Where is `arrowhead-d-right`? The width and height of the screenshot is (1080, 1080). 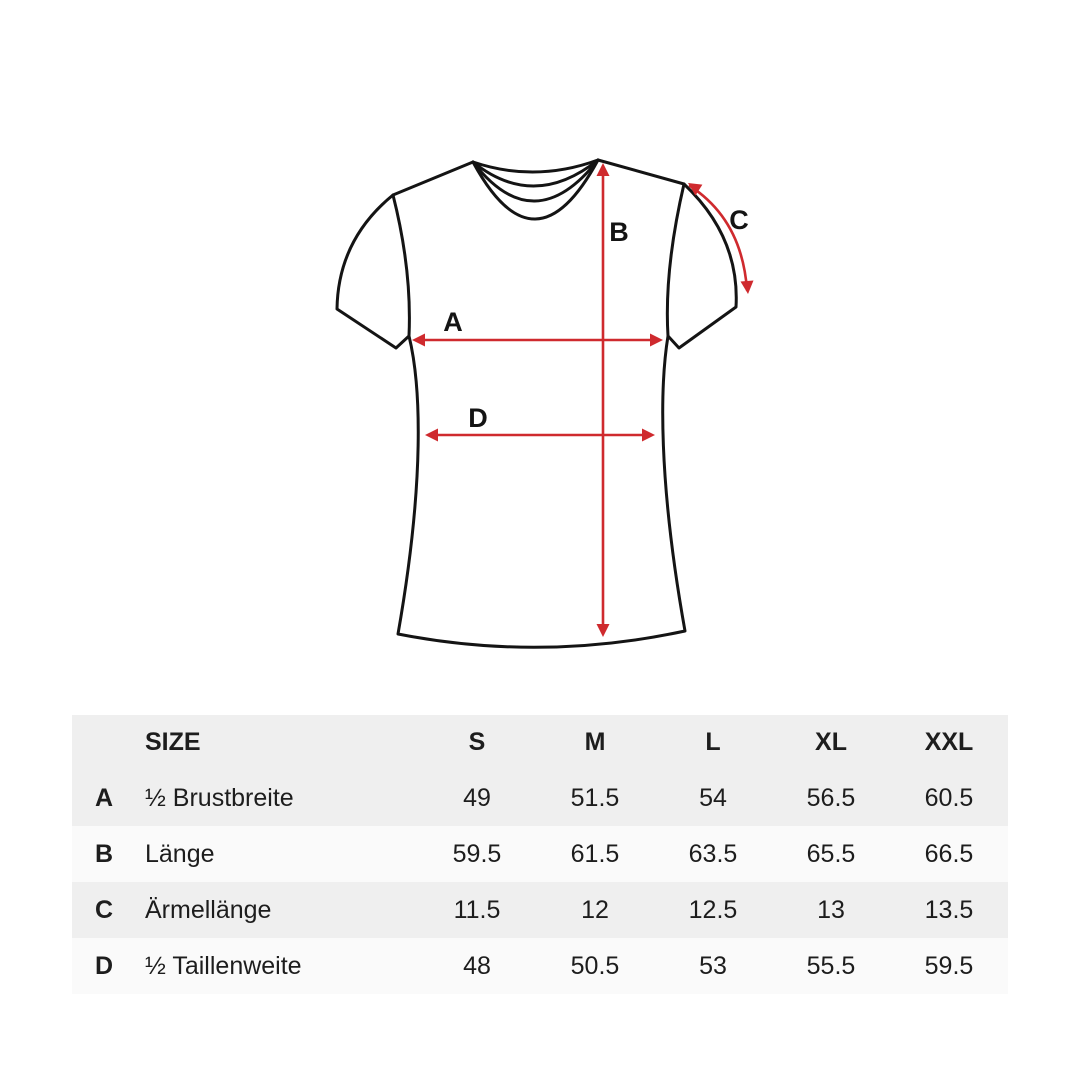
arrowhead-d-right is located at coordinates (648, 435).